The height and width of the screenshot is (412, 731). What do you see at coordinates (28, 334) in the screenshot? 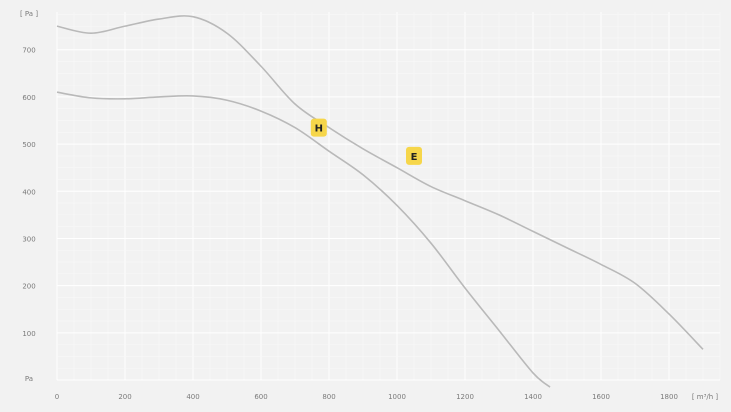
I see `y-tick-label: 100` at bounding box center [28, 334].